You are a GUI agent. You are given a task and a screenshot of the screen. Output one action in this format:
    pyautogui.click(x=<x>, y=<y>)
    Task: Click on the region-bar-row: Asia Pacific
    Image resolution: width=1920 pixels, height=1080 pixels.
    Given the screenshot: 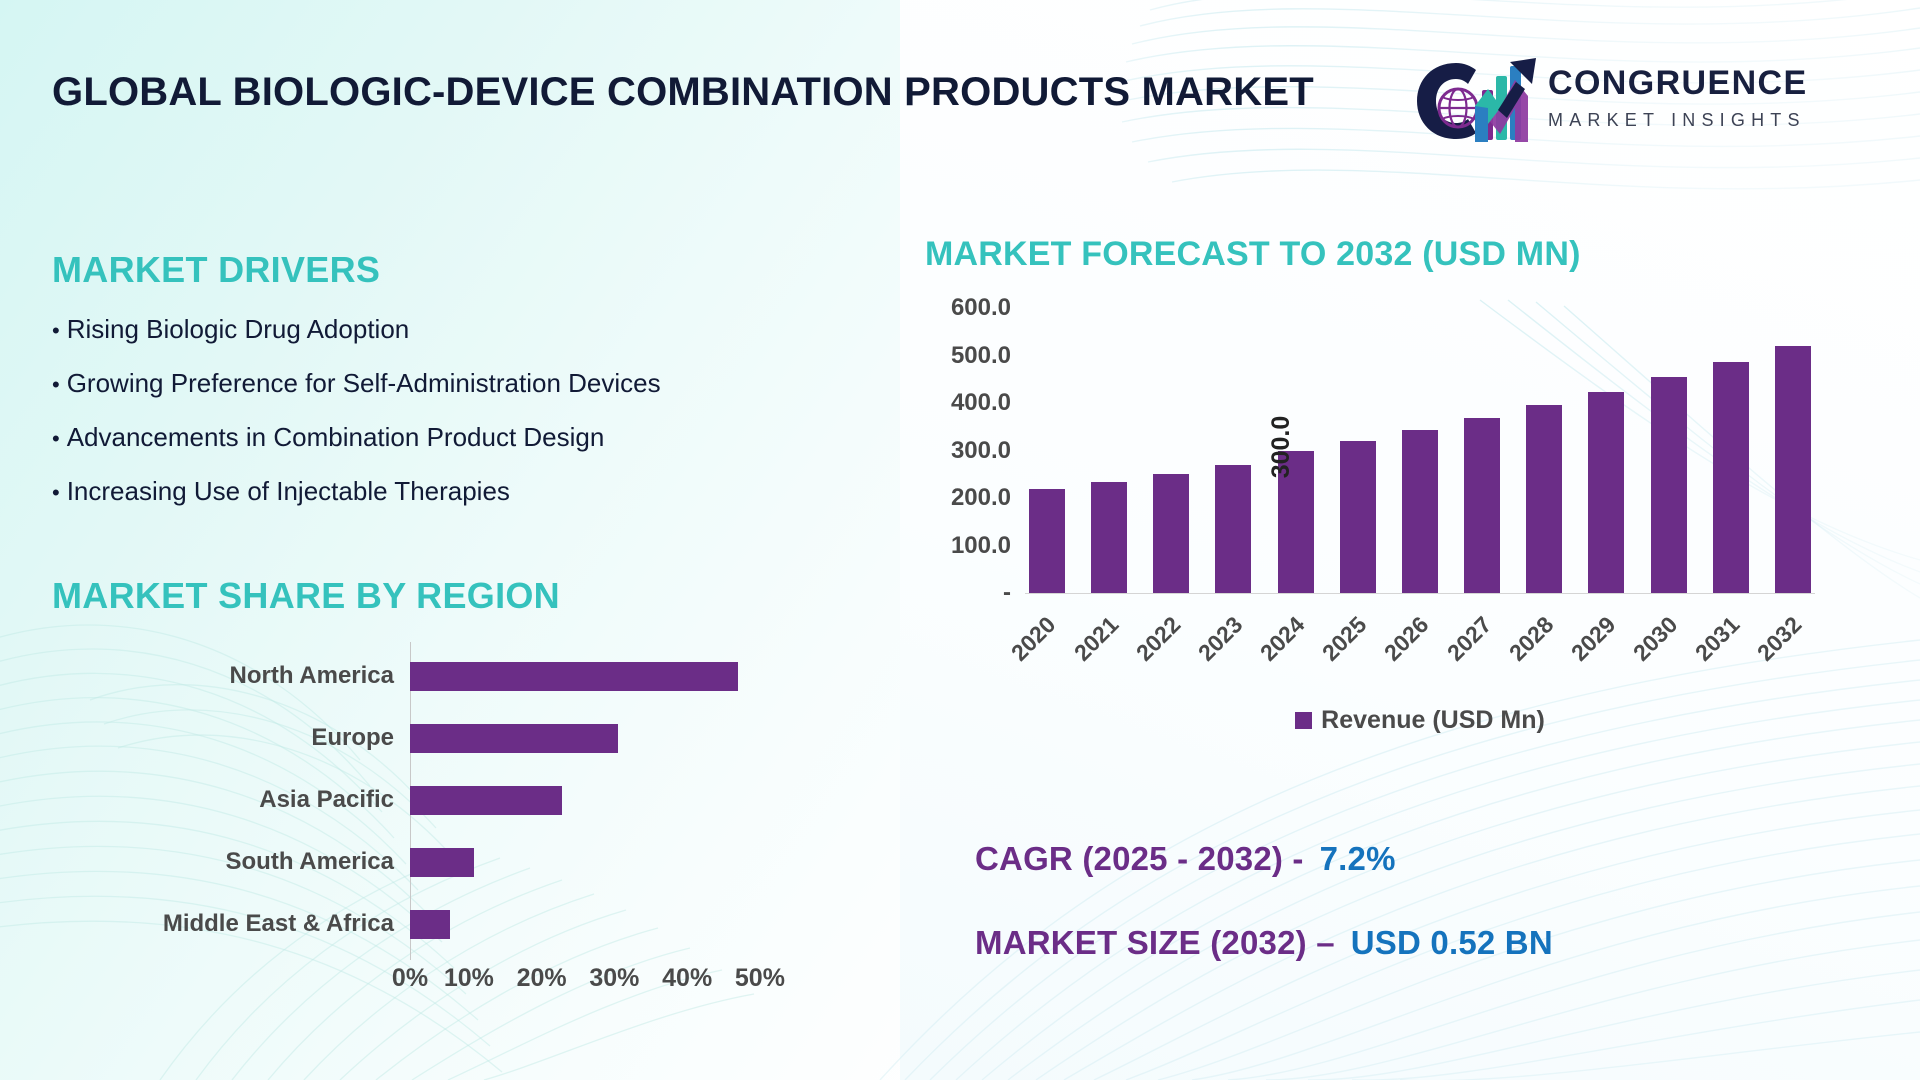 What is the action you would take?
    pyautogui.click(x=452, y=800)
    